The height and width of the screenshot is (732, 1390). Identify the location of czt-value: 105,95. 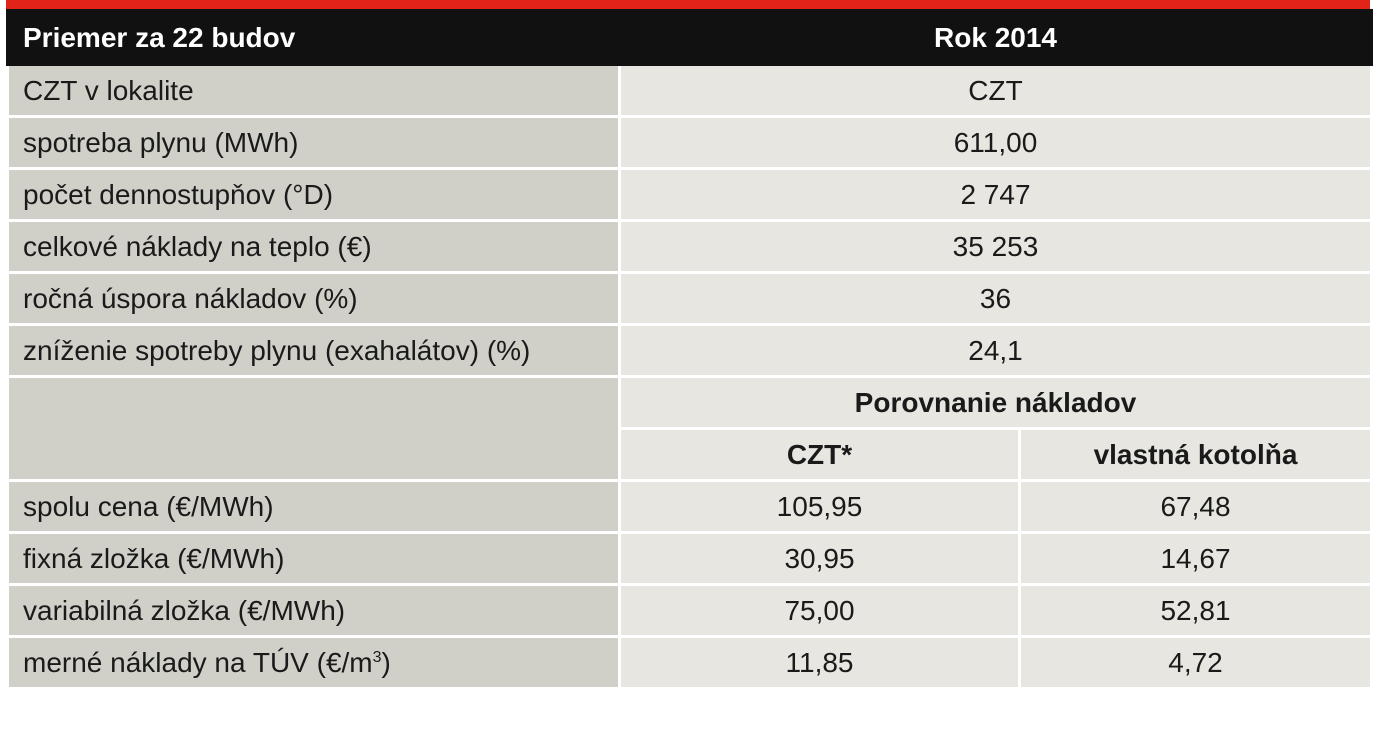
(819, 506).